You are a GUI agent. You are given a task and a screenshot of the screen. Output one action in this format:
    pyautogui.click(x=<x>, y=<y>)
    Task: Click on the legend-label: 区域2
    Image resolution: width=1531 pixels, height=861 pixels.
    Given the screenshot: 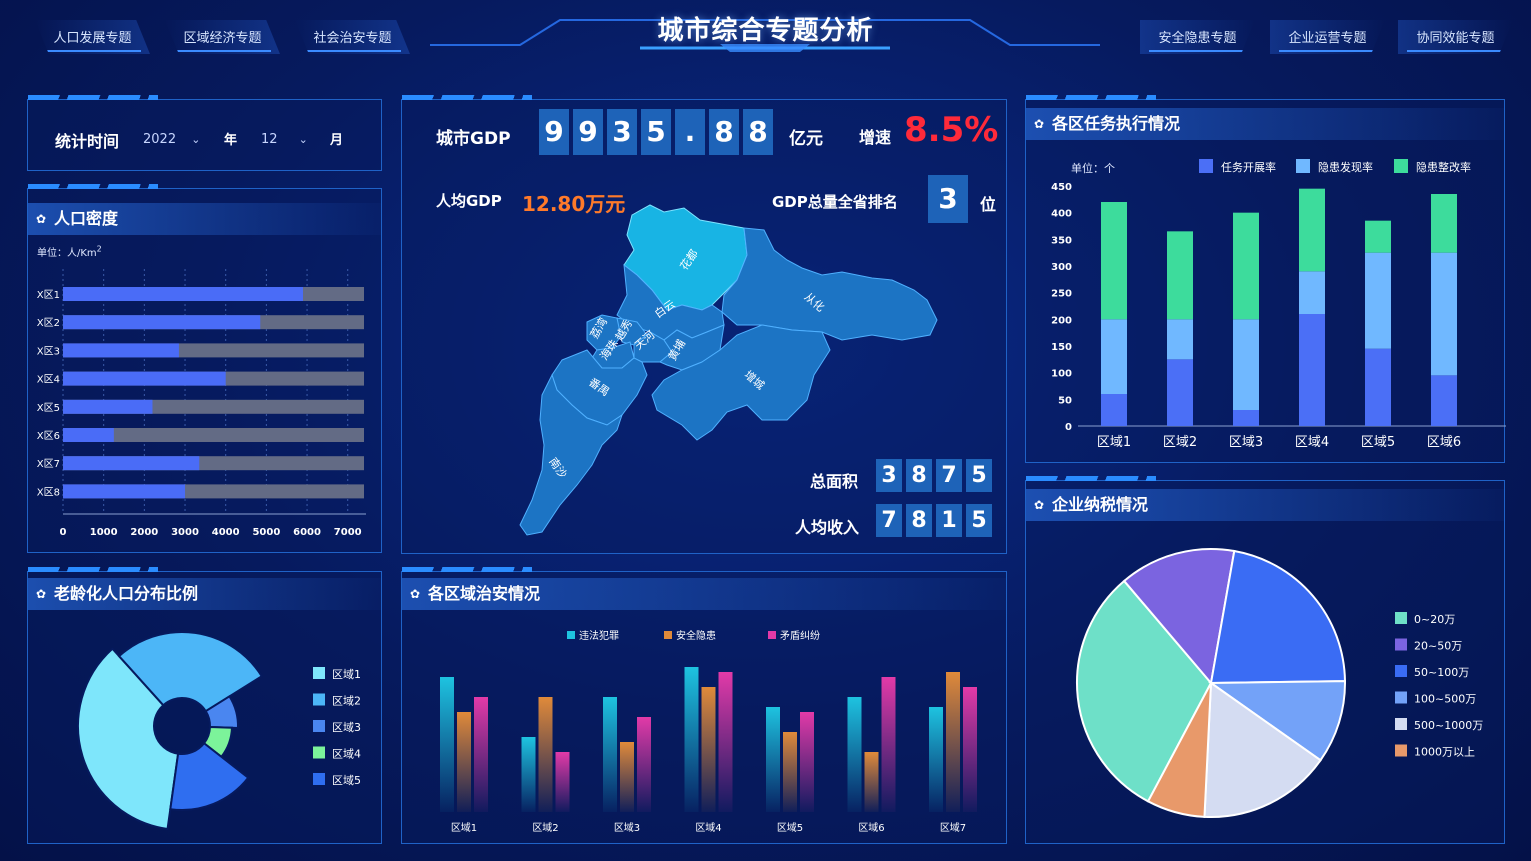 What is the action you would take?
    pyautogui.click(x=346, y=701)
    